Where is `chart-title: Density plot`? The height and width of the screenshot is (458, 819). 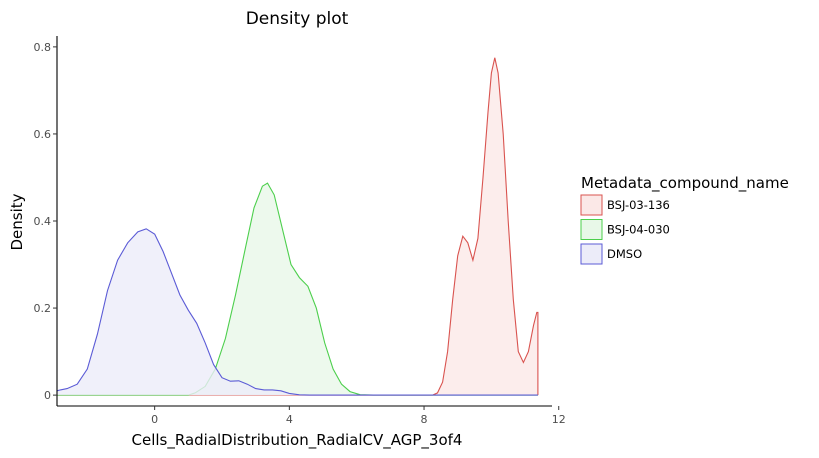 chart-title: Density plot is located at coordinates (297, 19).